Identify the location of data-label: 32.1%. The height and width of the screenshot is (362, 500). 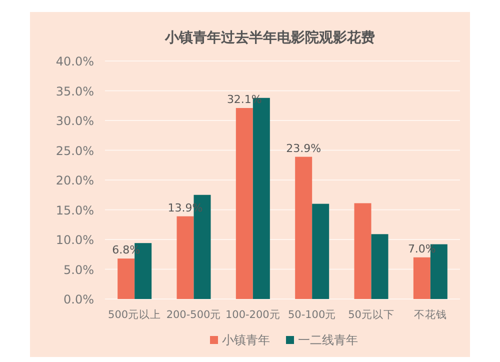
(244, 99).